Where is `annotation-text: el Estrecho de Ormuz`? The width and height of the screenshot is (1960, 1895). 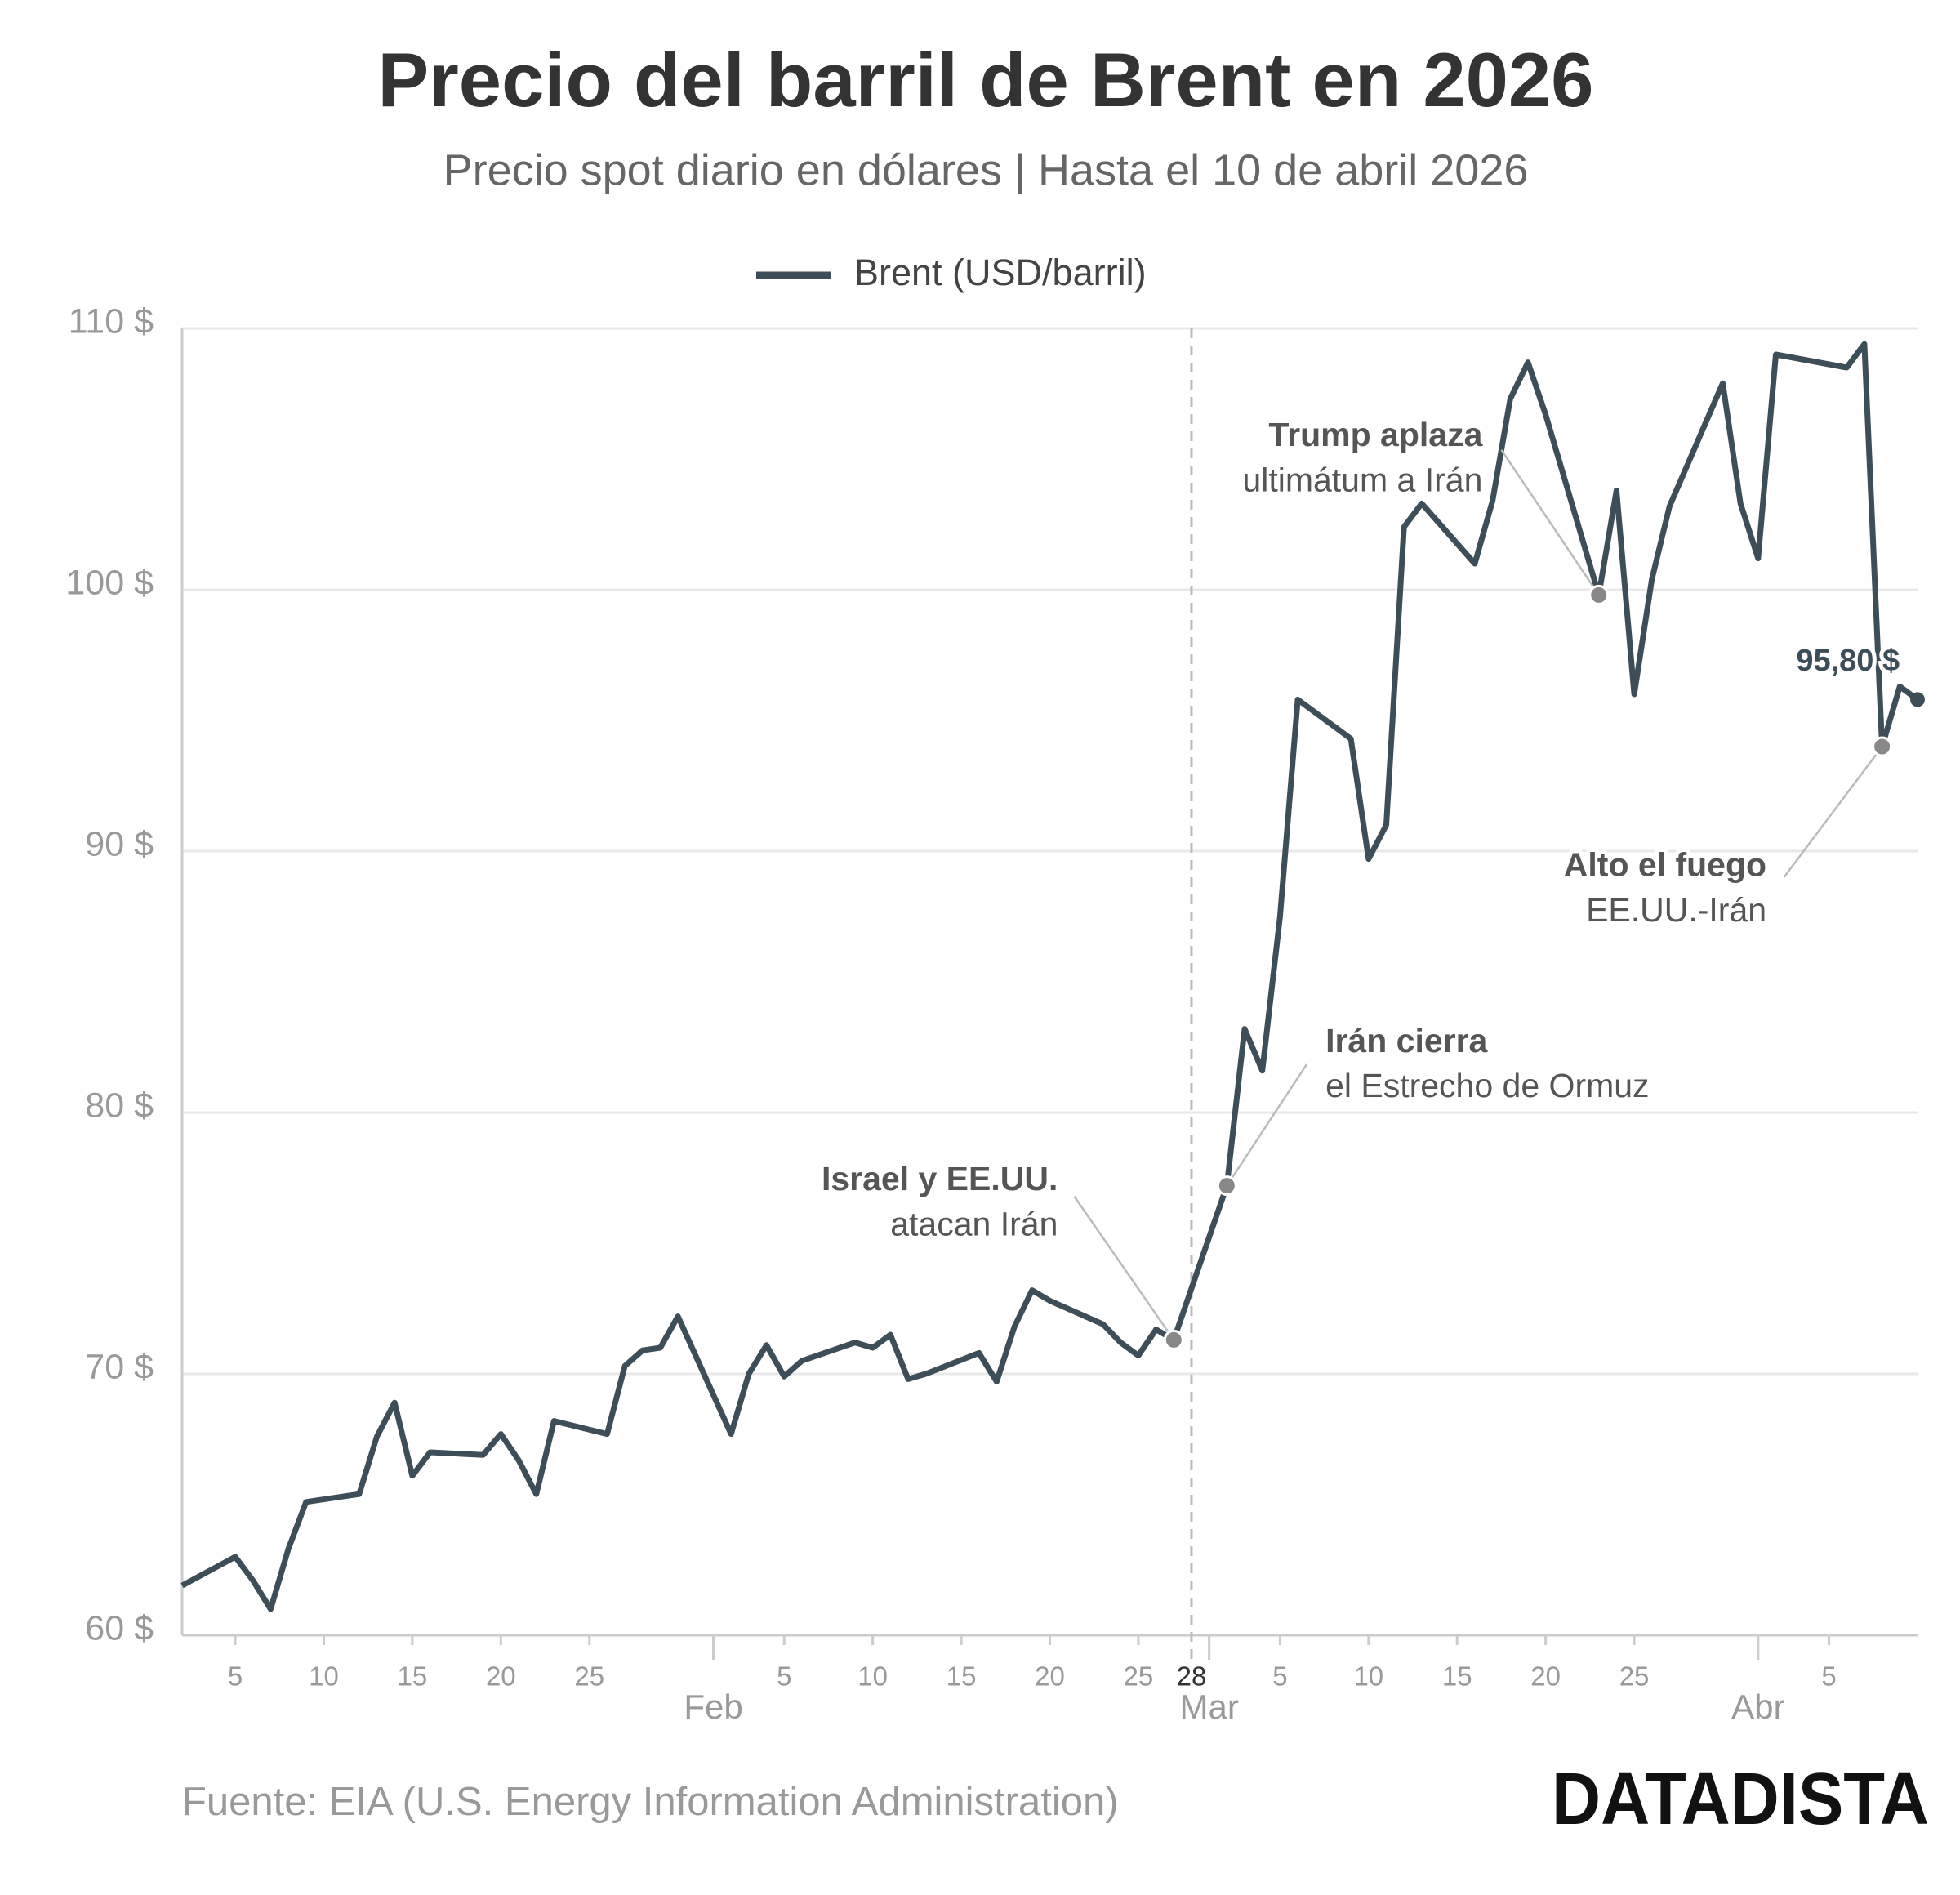
annotation-text: el Estrecho de Ormuz is located at coordinates (1487, 1085).